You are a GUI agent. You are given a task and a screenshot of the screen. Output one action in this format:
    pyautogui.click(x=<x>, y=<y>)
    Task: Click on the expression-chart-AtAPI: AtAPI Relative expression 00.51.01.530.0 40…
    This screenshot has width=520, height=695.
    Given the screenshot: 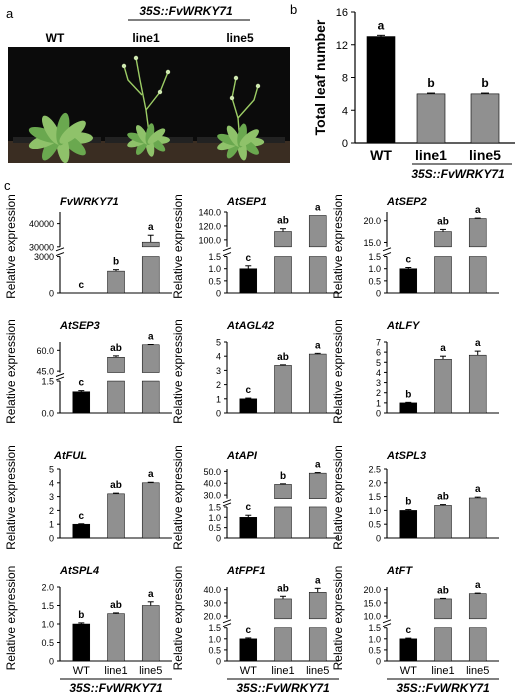 What is the action you would take?
    pyautogui.click(x=255, y=497)
    